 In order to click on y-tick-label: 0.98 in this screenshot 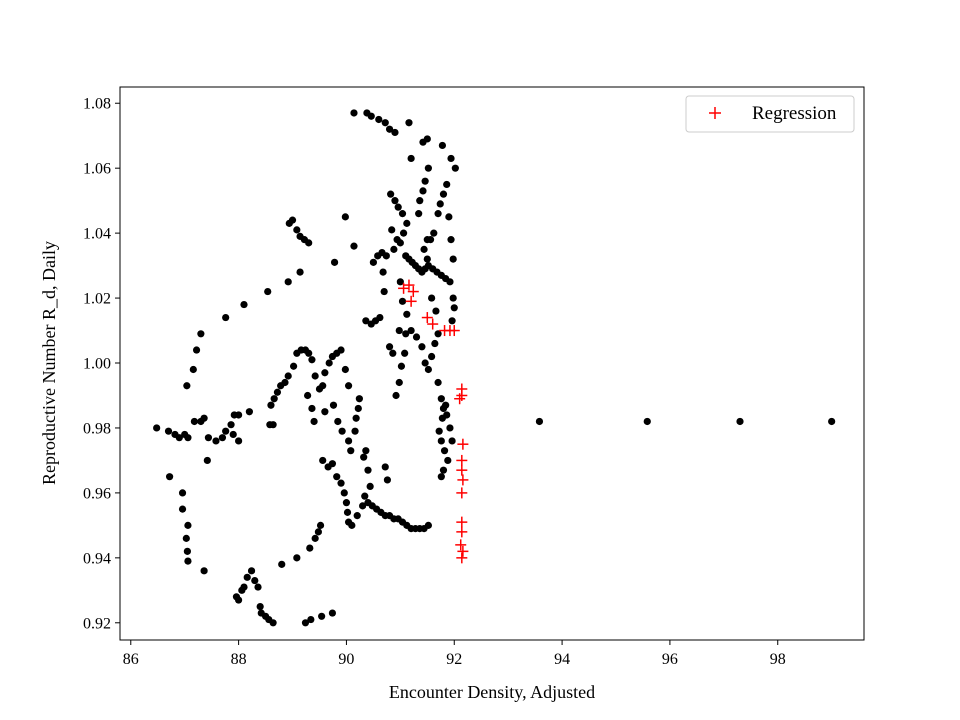, I will do `click(97, 428)`.